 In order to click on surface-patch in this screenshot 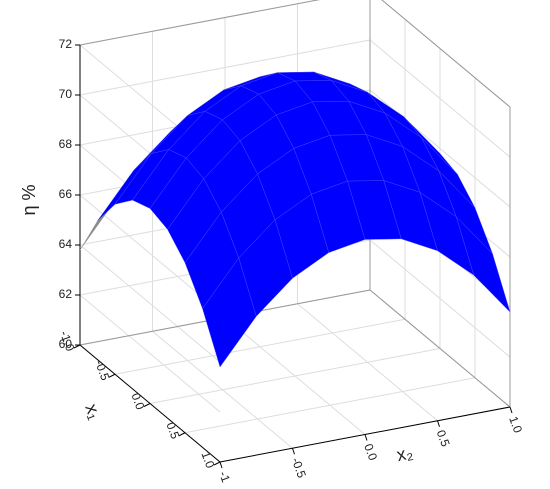, I will do `click(229, 312)`.